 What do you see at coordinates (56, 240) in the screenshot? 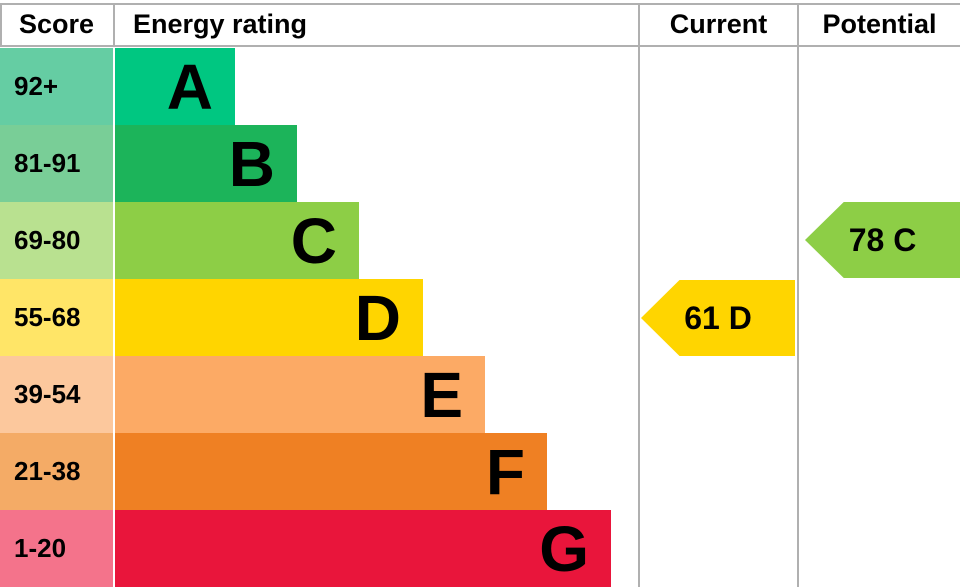
I see `score-range-c: 69-80` at bounding box center [56, 240].